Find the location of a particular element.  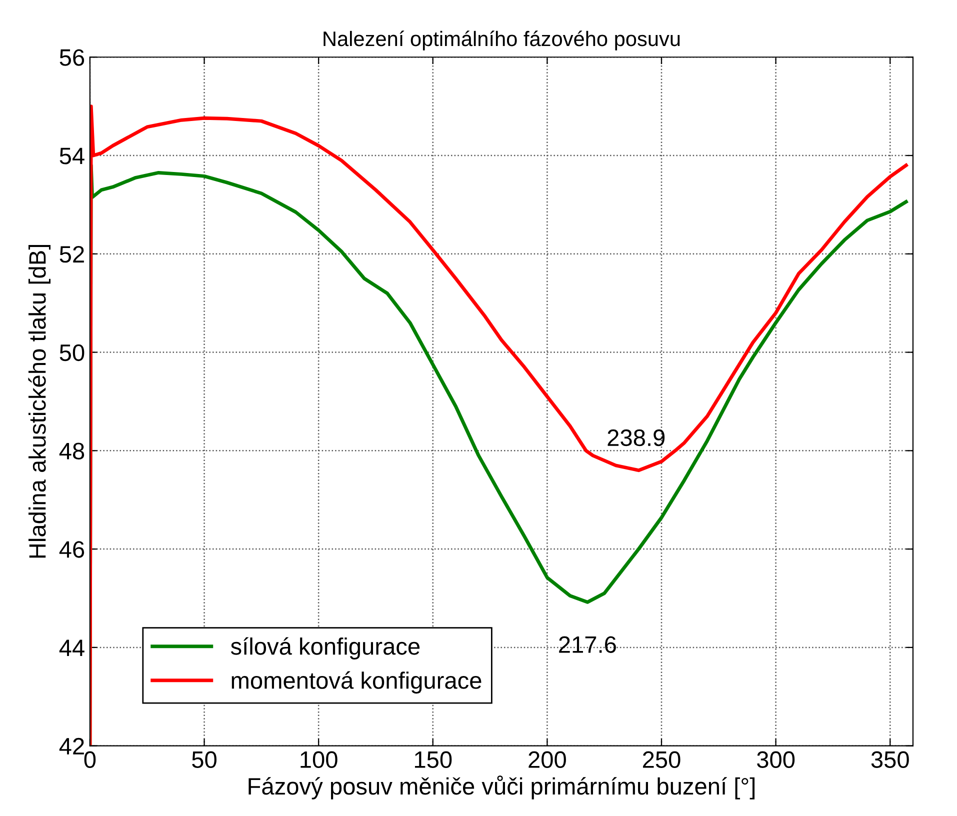

chart-title: Nalezení optimálního fázového posuvu is located at coordinates (502, 40).